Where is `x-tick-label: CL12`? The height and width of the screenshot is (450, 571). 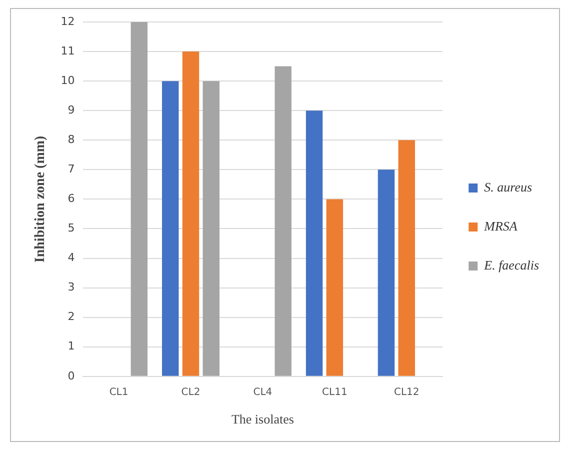
x-tick-label: CL12 is located at coordinates (407, 392).